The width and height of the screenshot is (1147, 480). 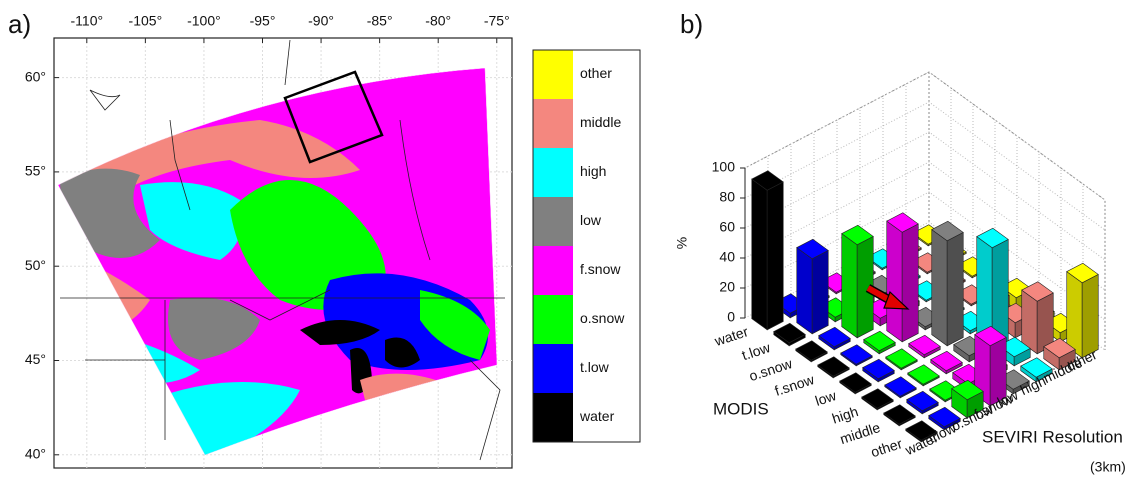 What do you see at coordinates (35, 76) in the screenshot?
I see `y-tick-label: 60°` at bounding box center [35, 76].